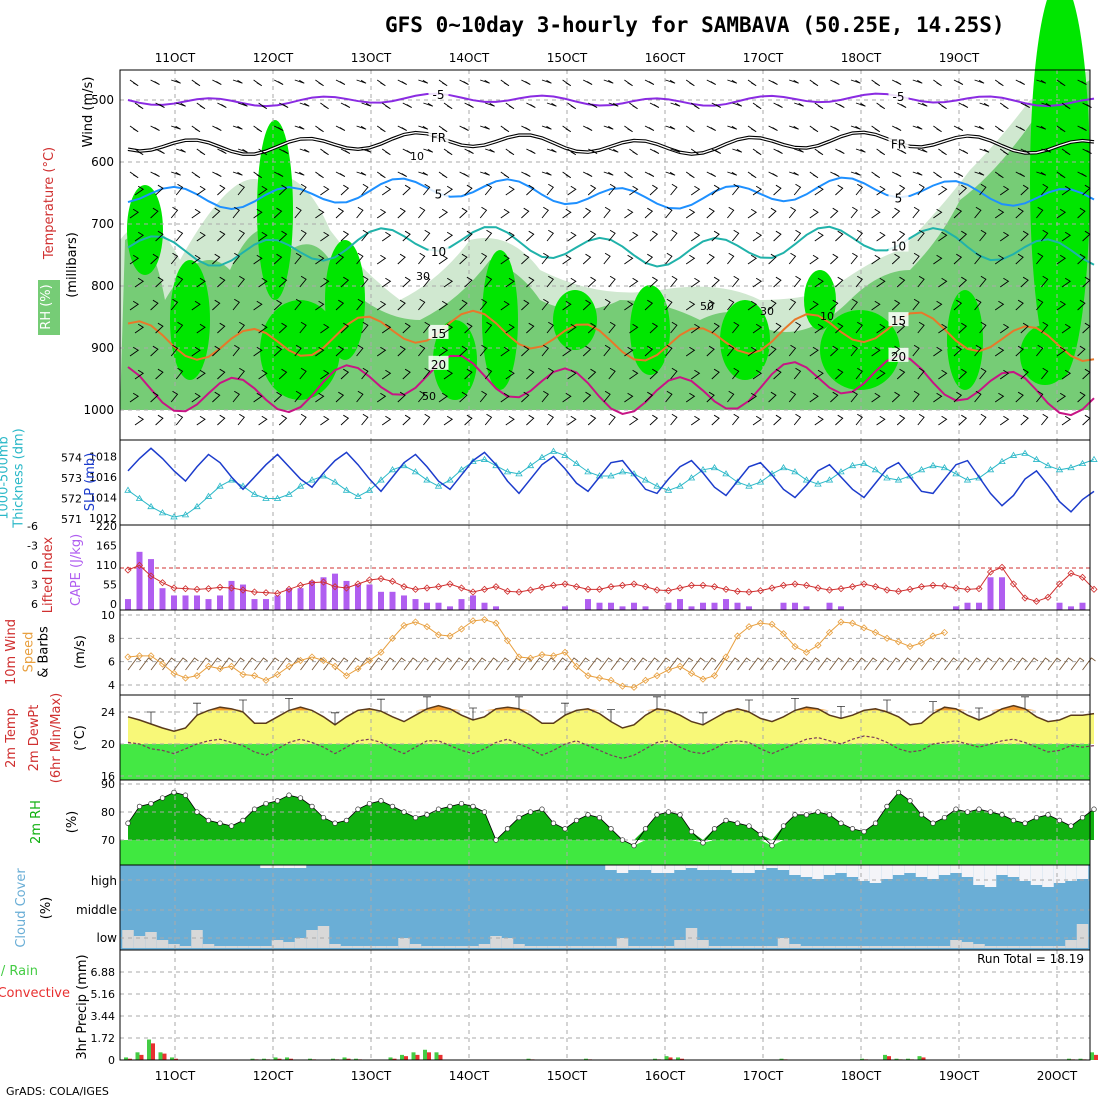  I want to click on slp-line, so click(611, 480).